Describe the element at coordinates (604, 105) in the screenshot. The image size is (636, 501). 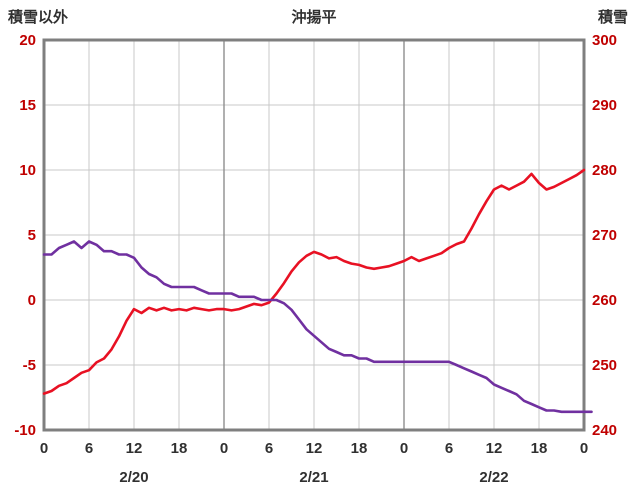
I see `right-axis-tick-label: 290` at that location.